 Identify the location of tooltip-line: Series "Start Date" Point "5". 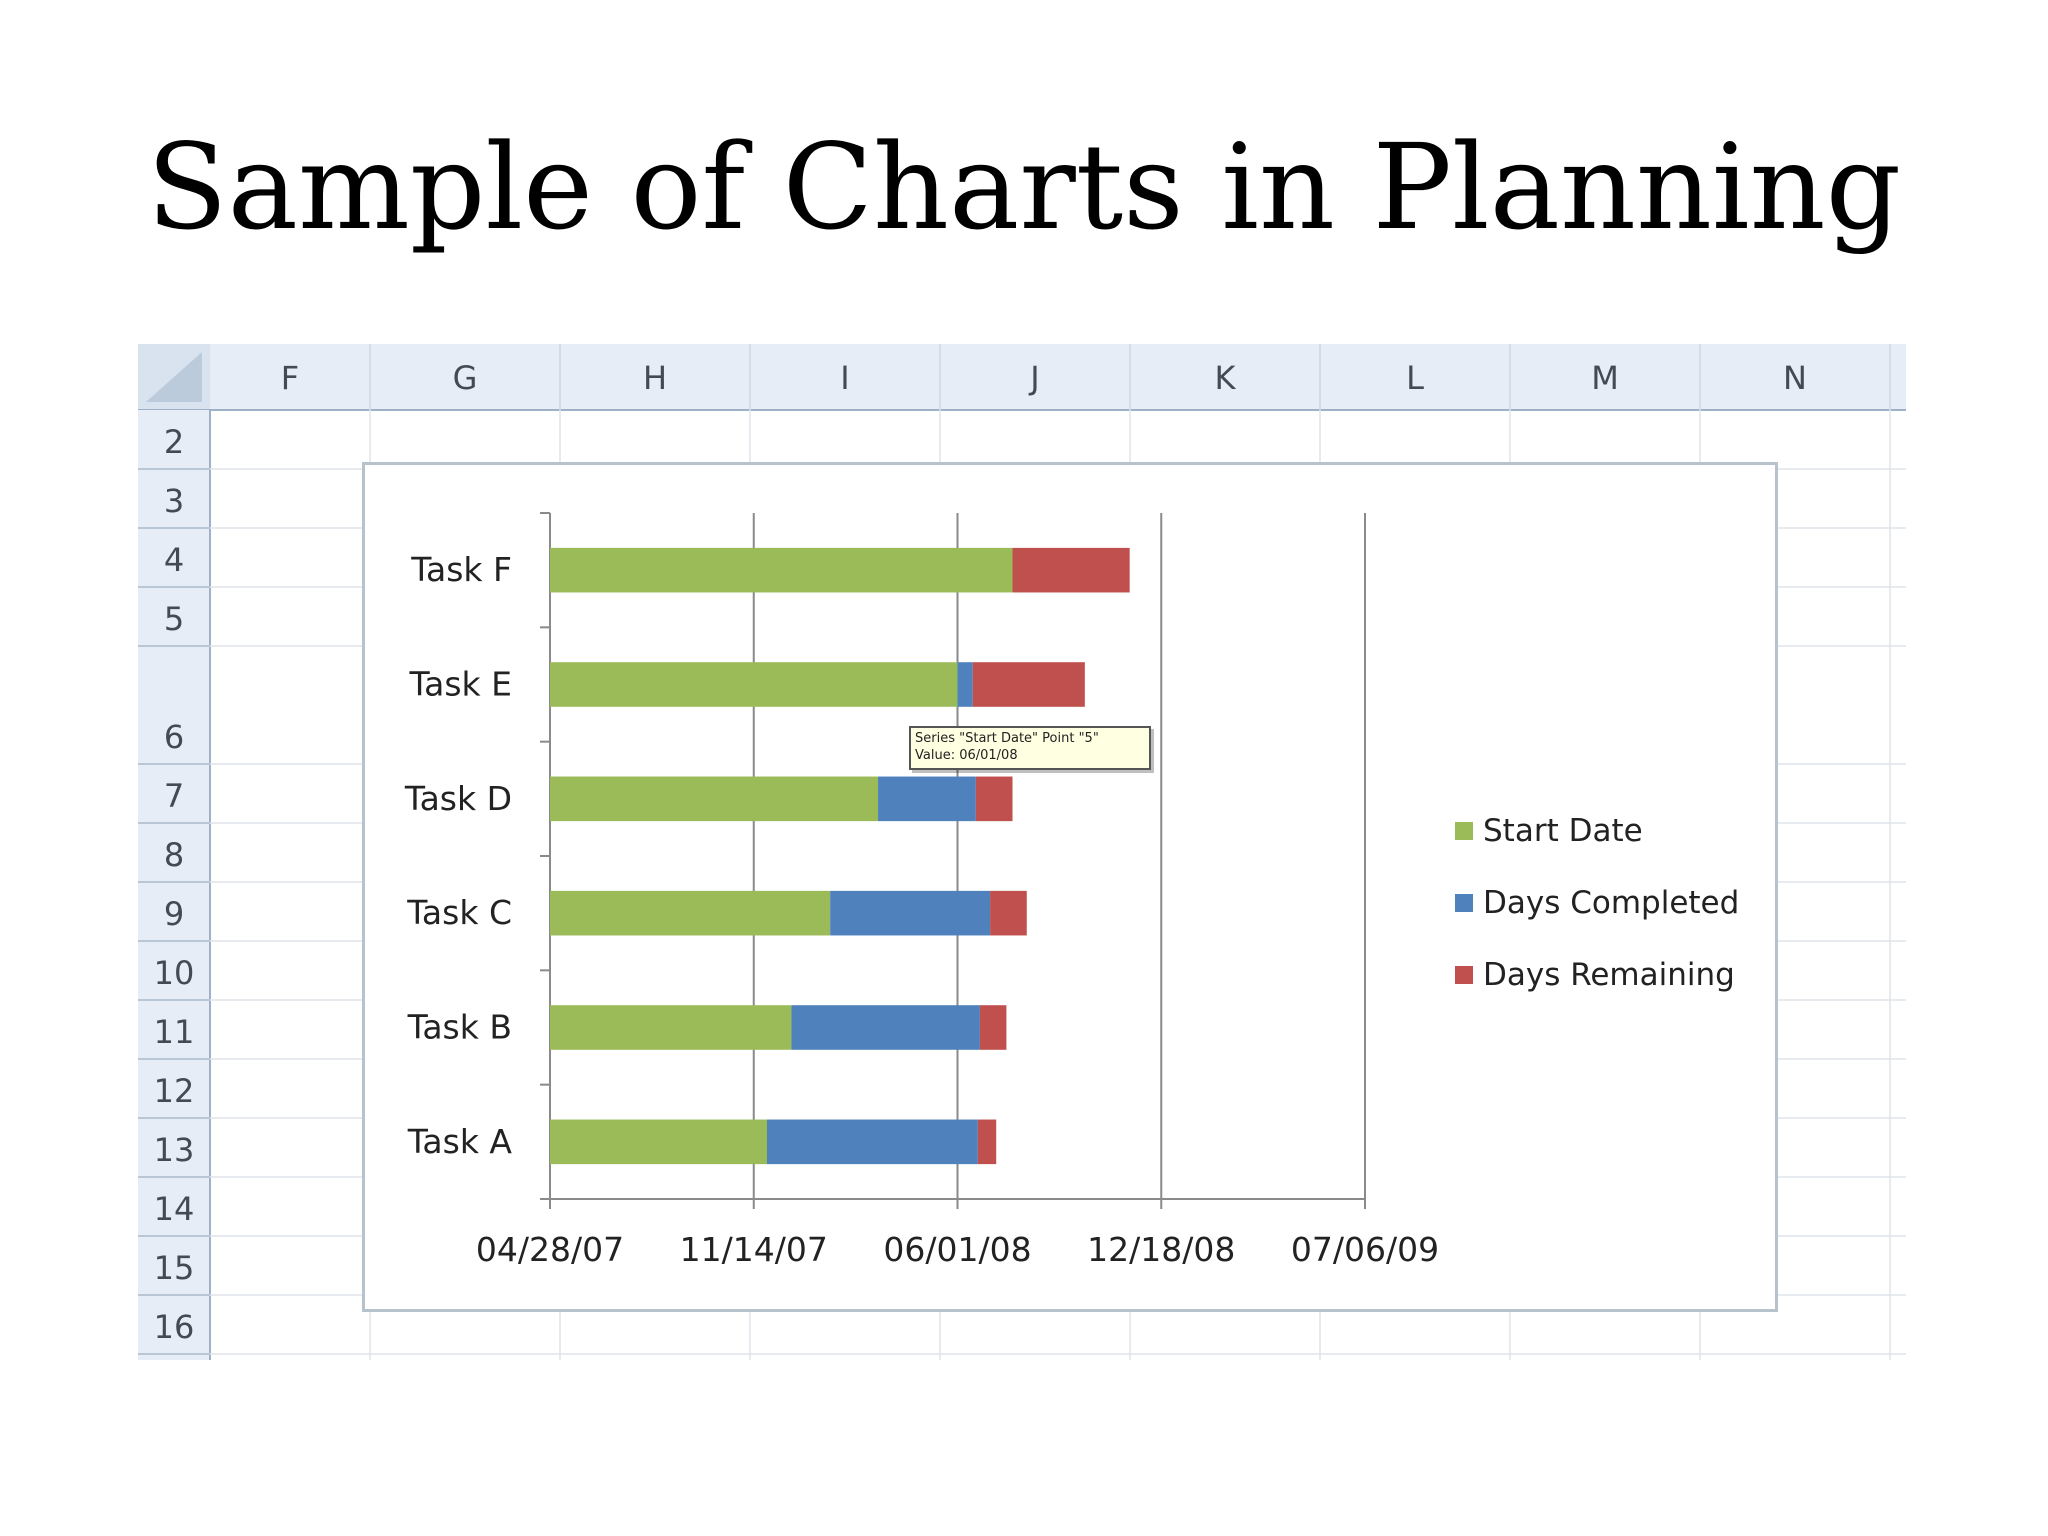
(1007, 738).